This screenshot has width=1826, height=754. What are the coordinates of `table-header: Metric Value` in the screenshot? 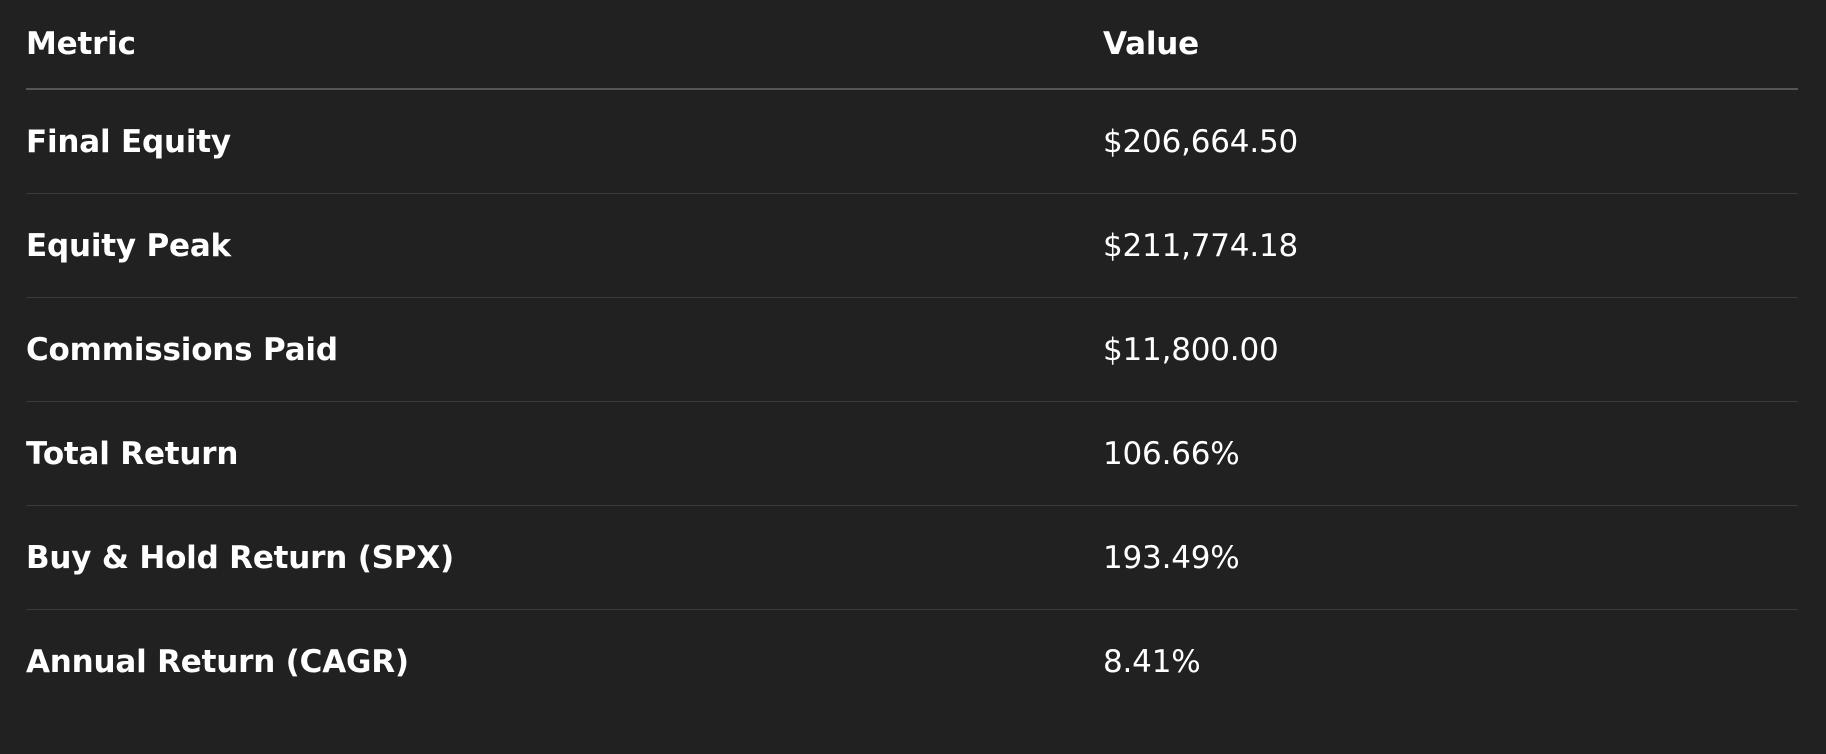 It's located at (912, 45).